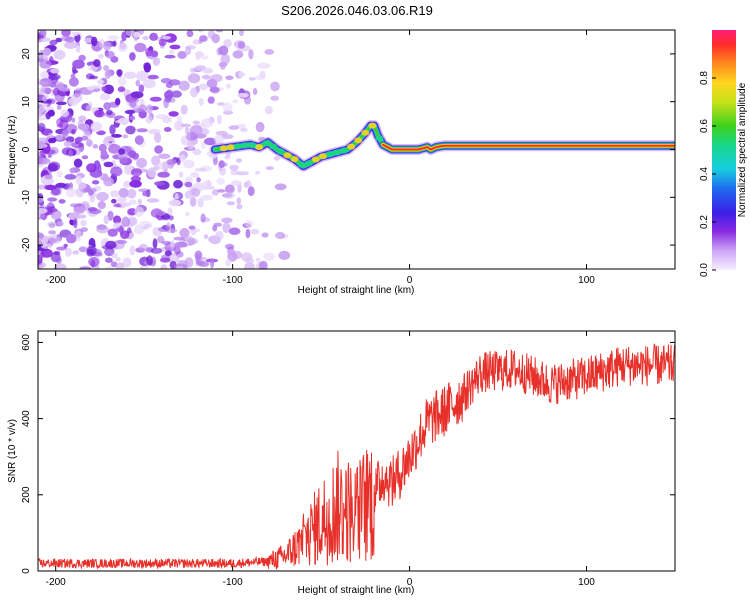 The image size is (750, 600). What do you see at coordinates (586, 582) in the screenshot?
I see `snr-xtick-label: 100` at bounding box center [586, 582].